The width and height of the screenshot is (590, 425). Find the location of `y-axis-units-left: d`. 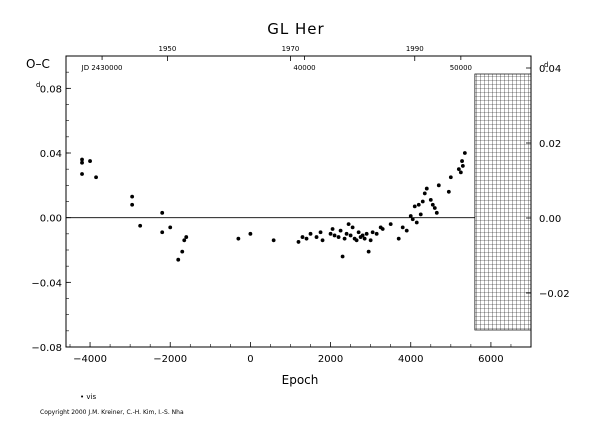

y-axis-units-left: d is located at coordinates (38, 85).